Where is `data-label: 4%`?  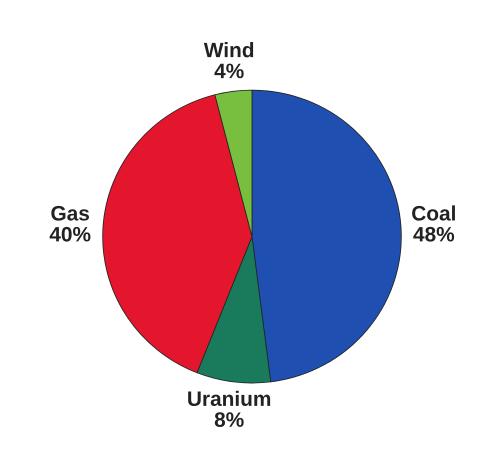 data-label: 4% is located at coordinates (229, 71).